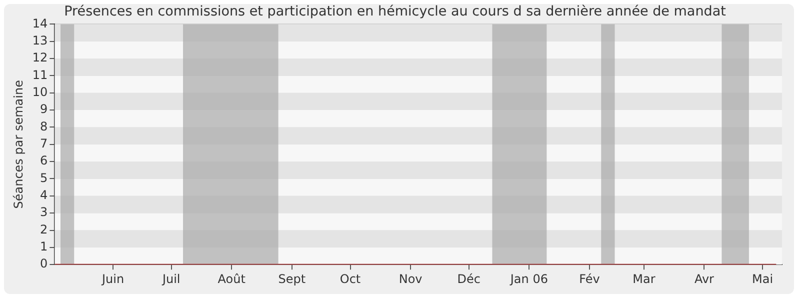 The height and width of the screenshot is (300, 800). I want to click on y-tick-label: 1, so click(44, 247).